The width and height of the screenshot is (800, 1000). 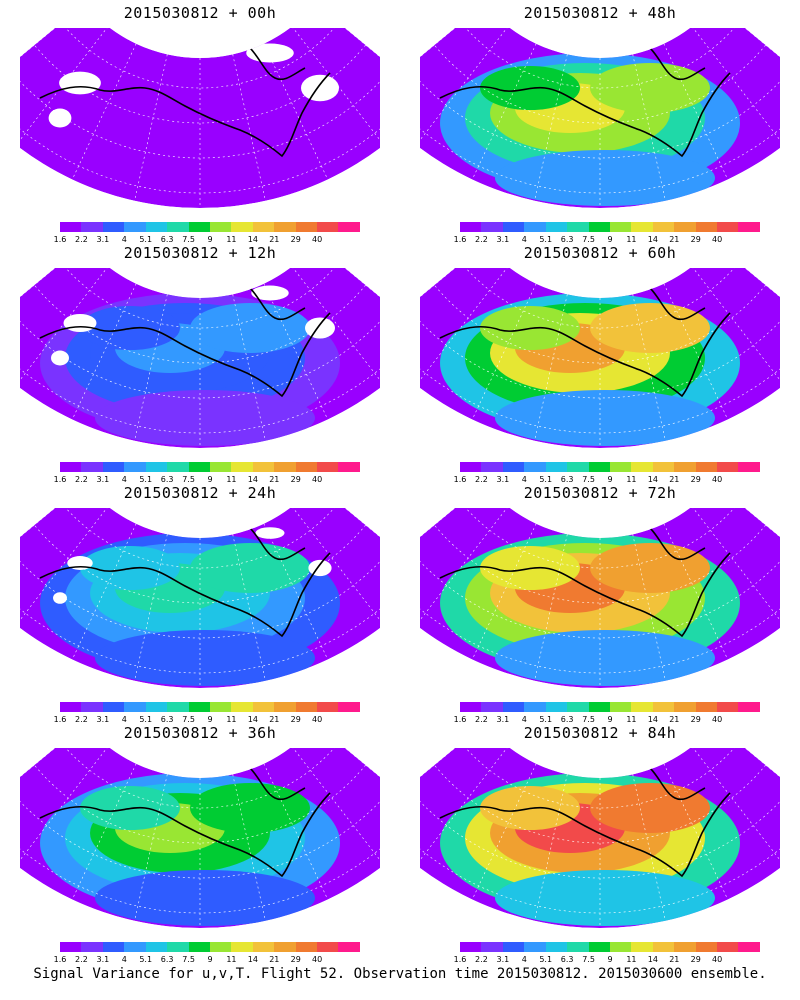 I want to click on panel-title: 2015030812 + 48h, so click(x=600, y=13).